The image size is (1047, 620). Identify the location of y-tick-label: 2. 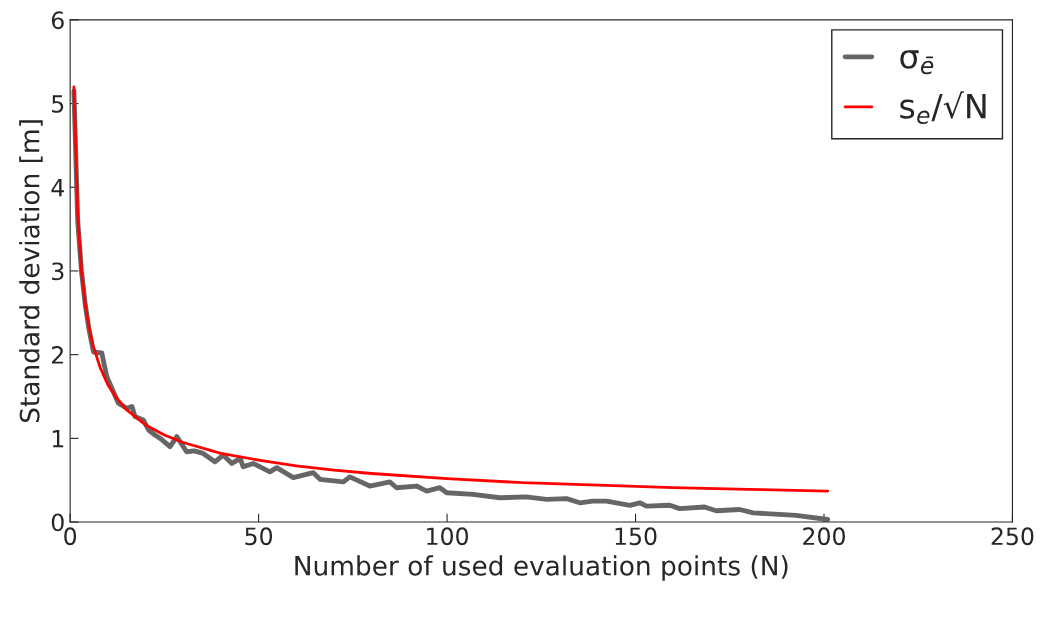
(57, 355).